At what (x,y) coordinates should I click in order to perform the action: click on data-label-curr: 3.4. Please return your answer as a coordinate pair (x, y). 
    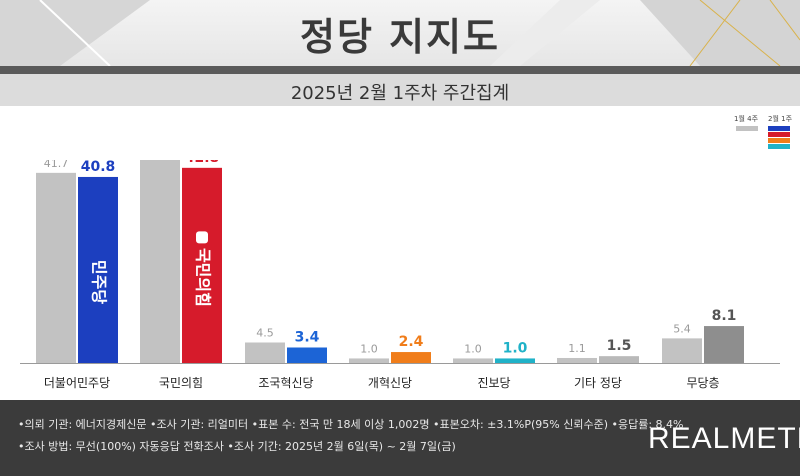
    Looking at the image, I should click on (307, 337).